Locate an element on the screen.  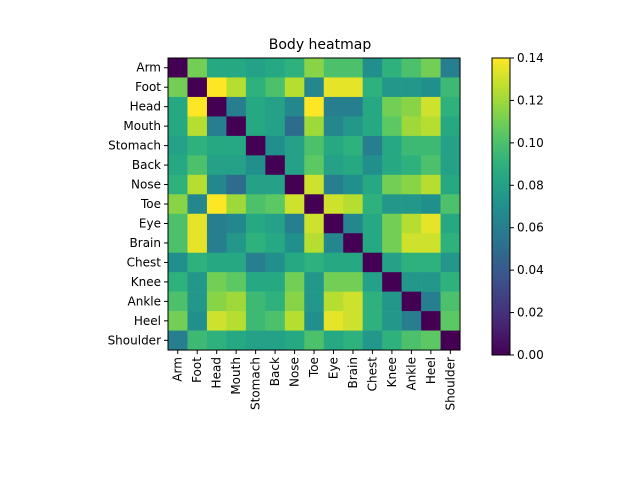
colorbar-tick-label: 0.06 is located at coordinates (530, 228).